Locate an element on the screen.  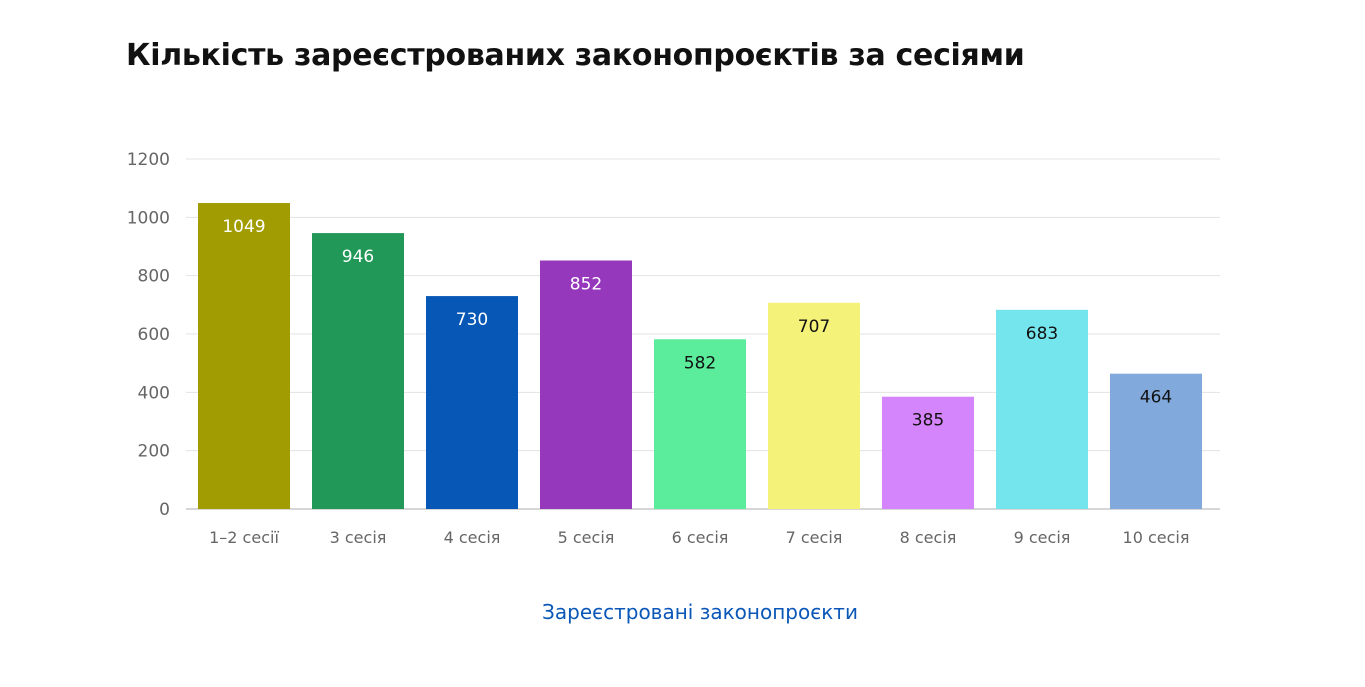
y-tick-label: 0 is located at coordinates (164, 510).